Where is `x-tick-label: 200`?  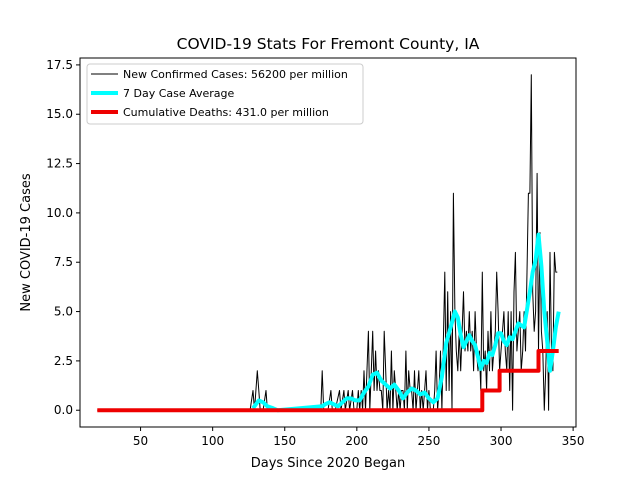 x-tick-label: 200 is located at coordinates (356, 441).